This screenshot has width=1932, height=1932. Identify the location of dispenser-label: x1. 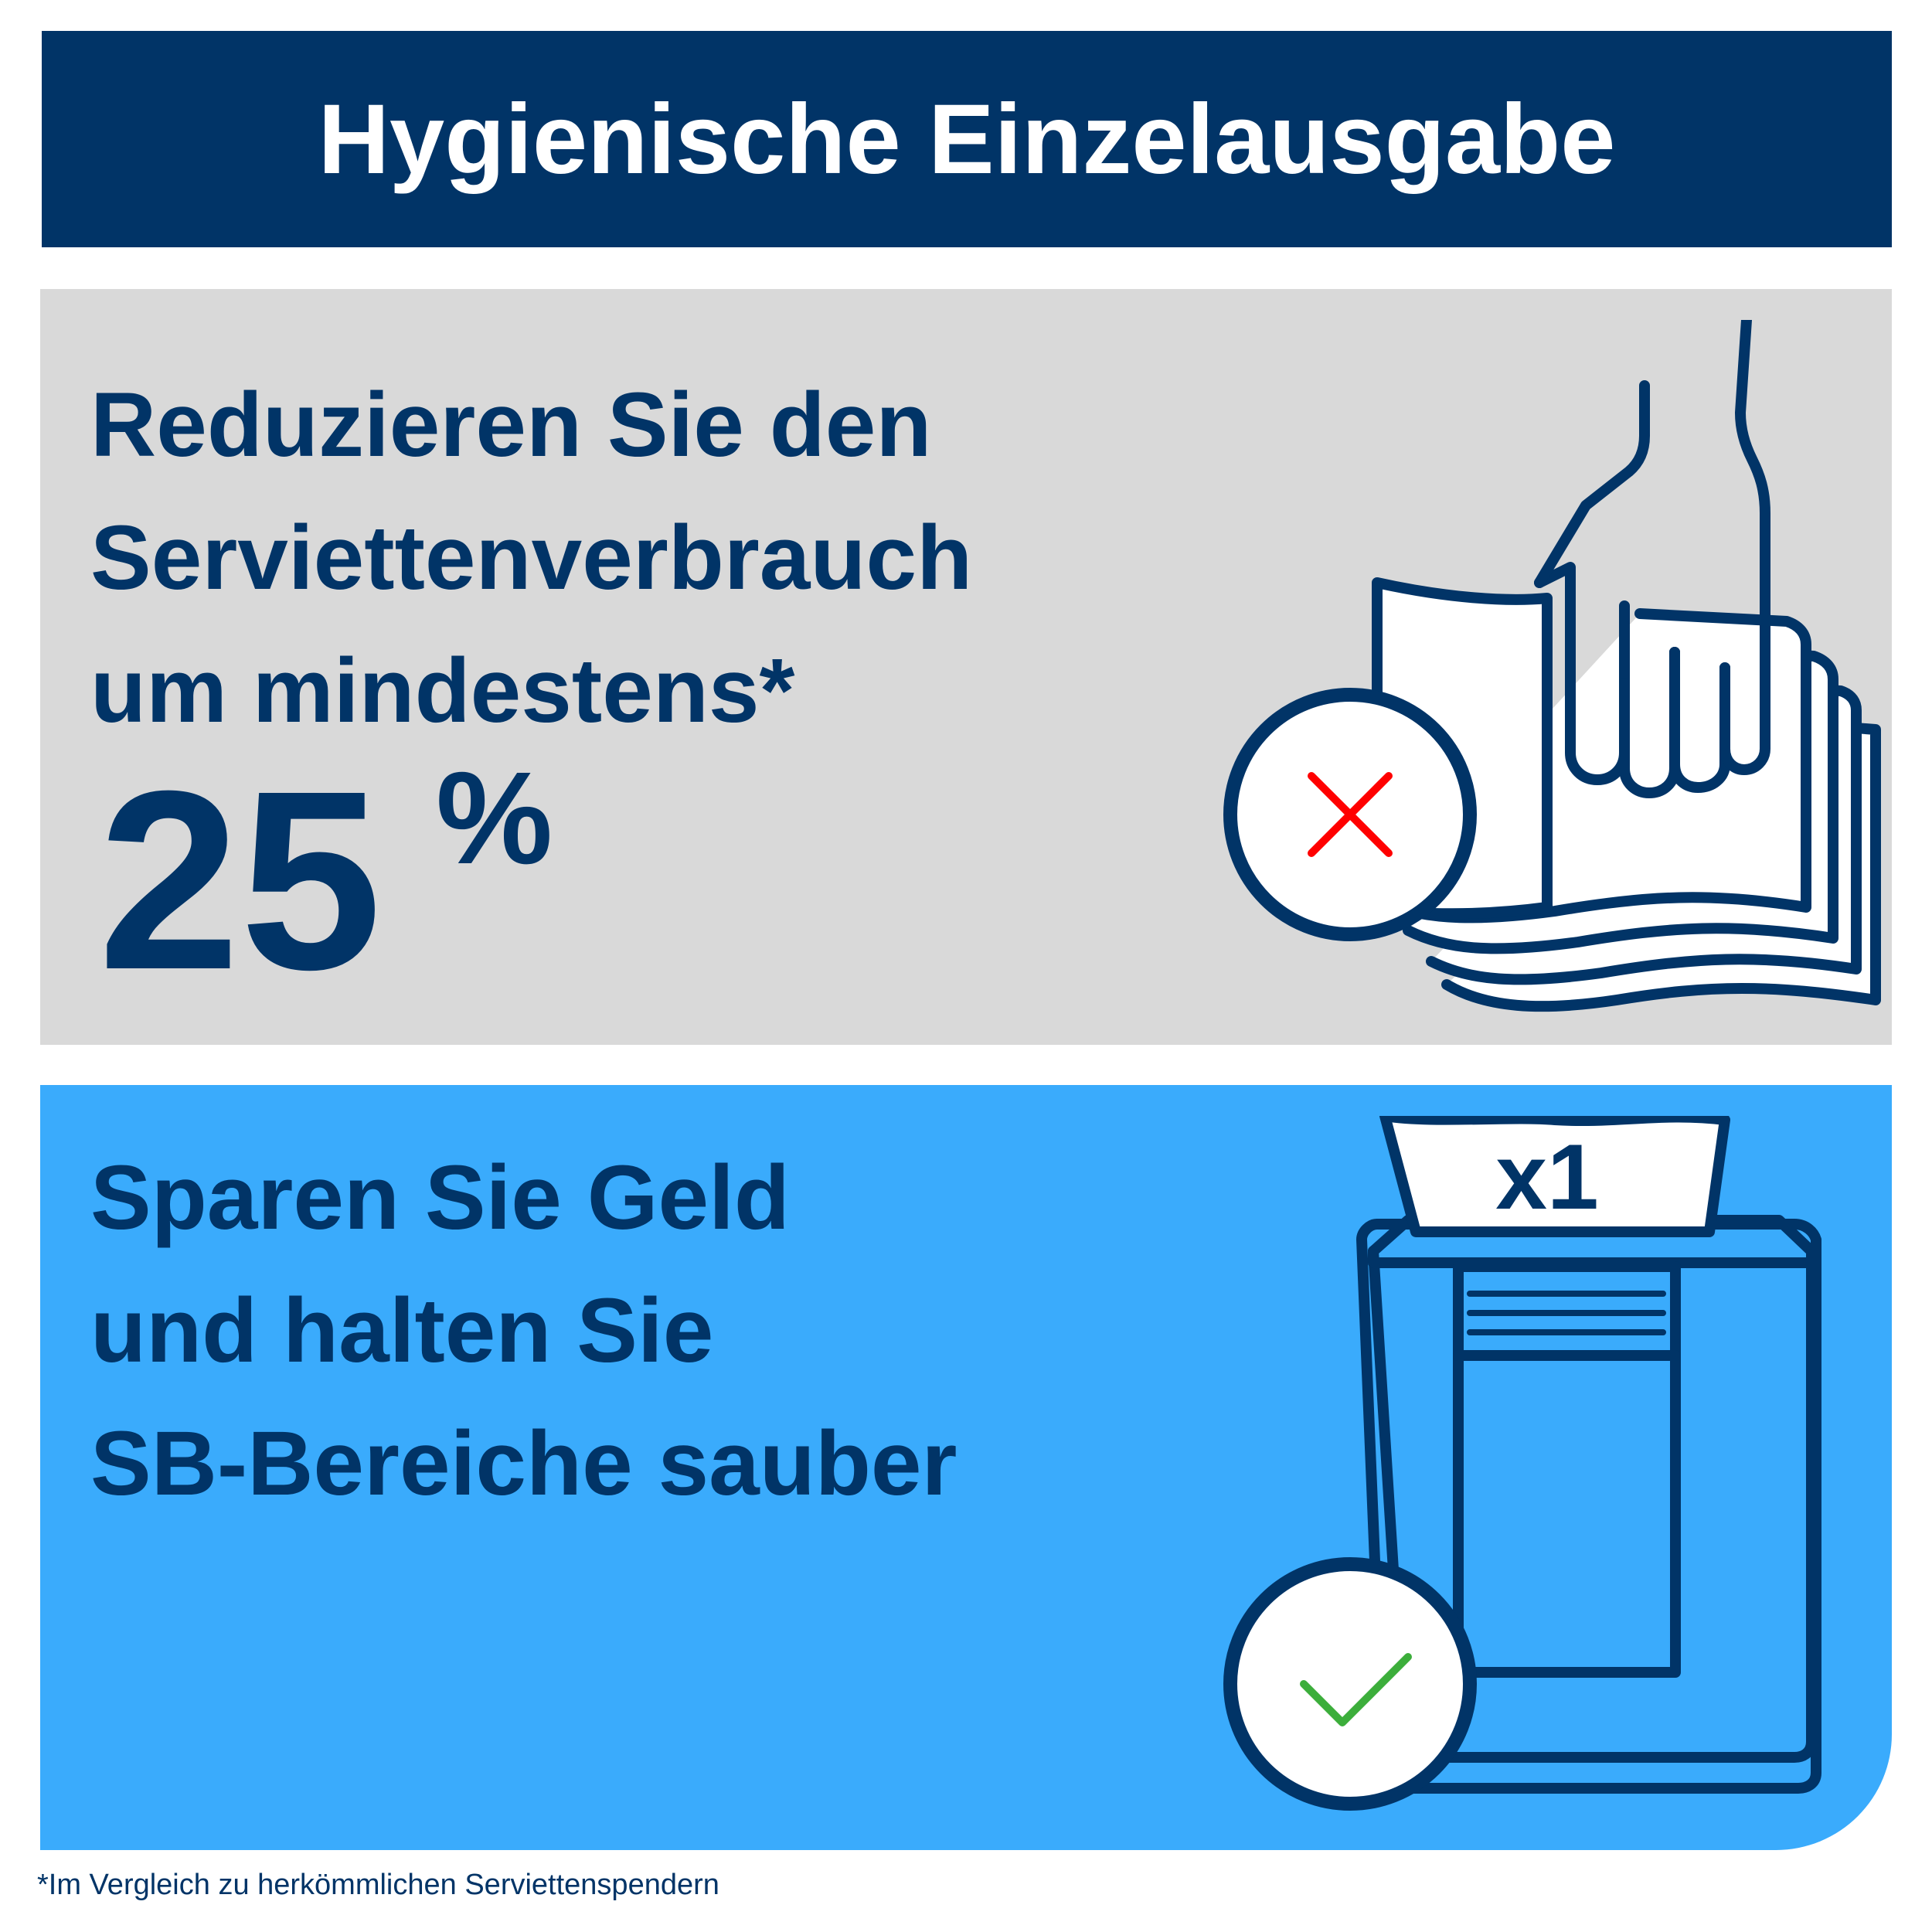
(1547, 1177).